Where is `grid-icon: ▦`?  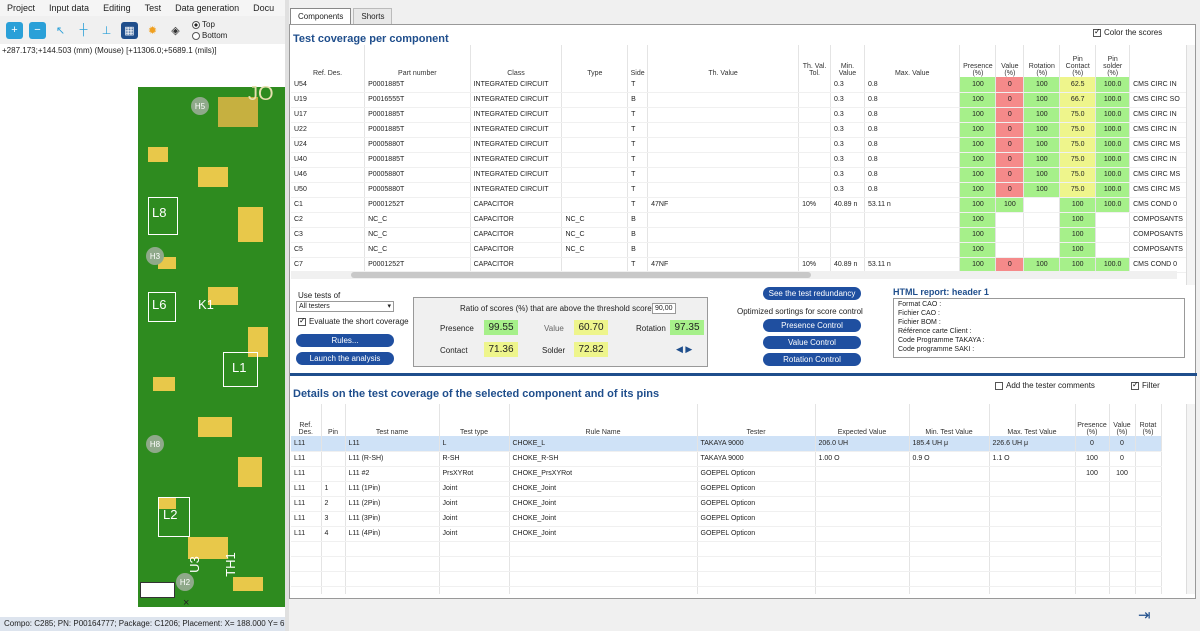
grid-icon: ▦ is located at coordinates (129, 30).